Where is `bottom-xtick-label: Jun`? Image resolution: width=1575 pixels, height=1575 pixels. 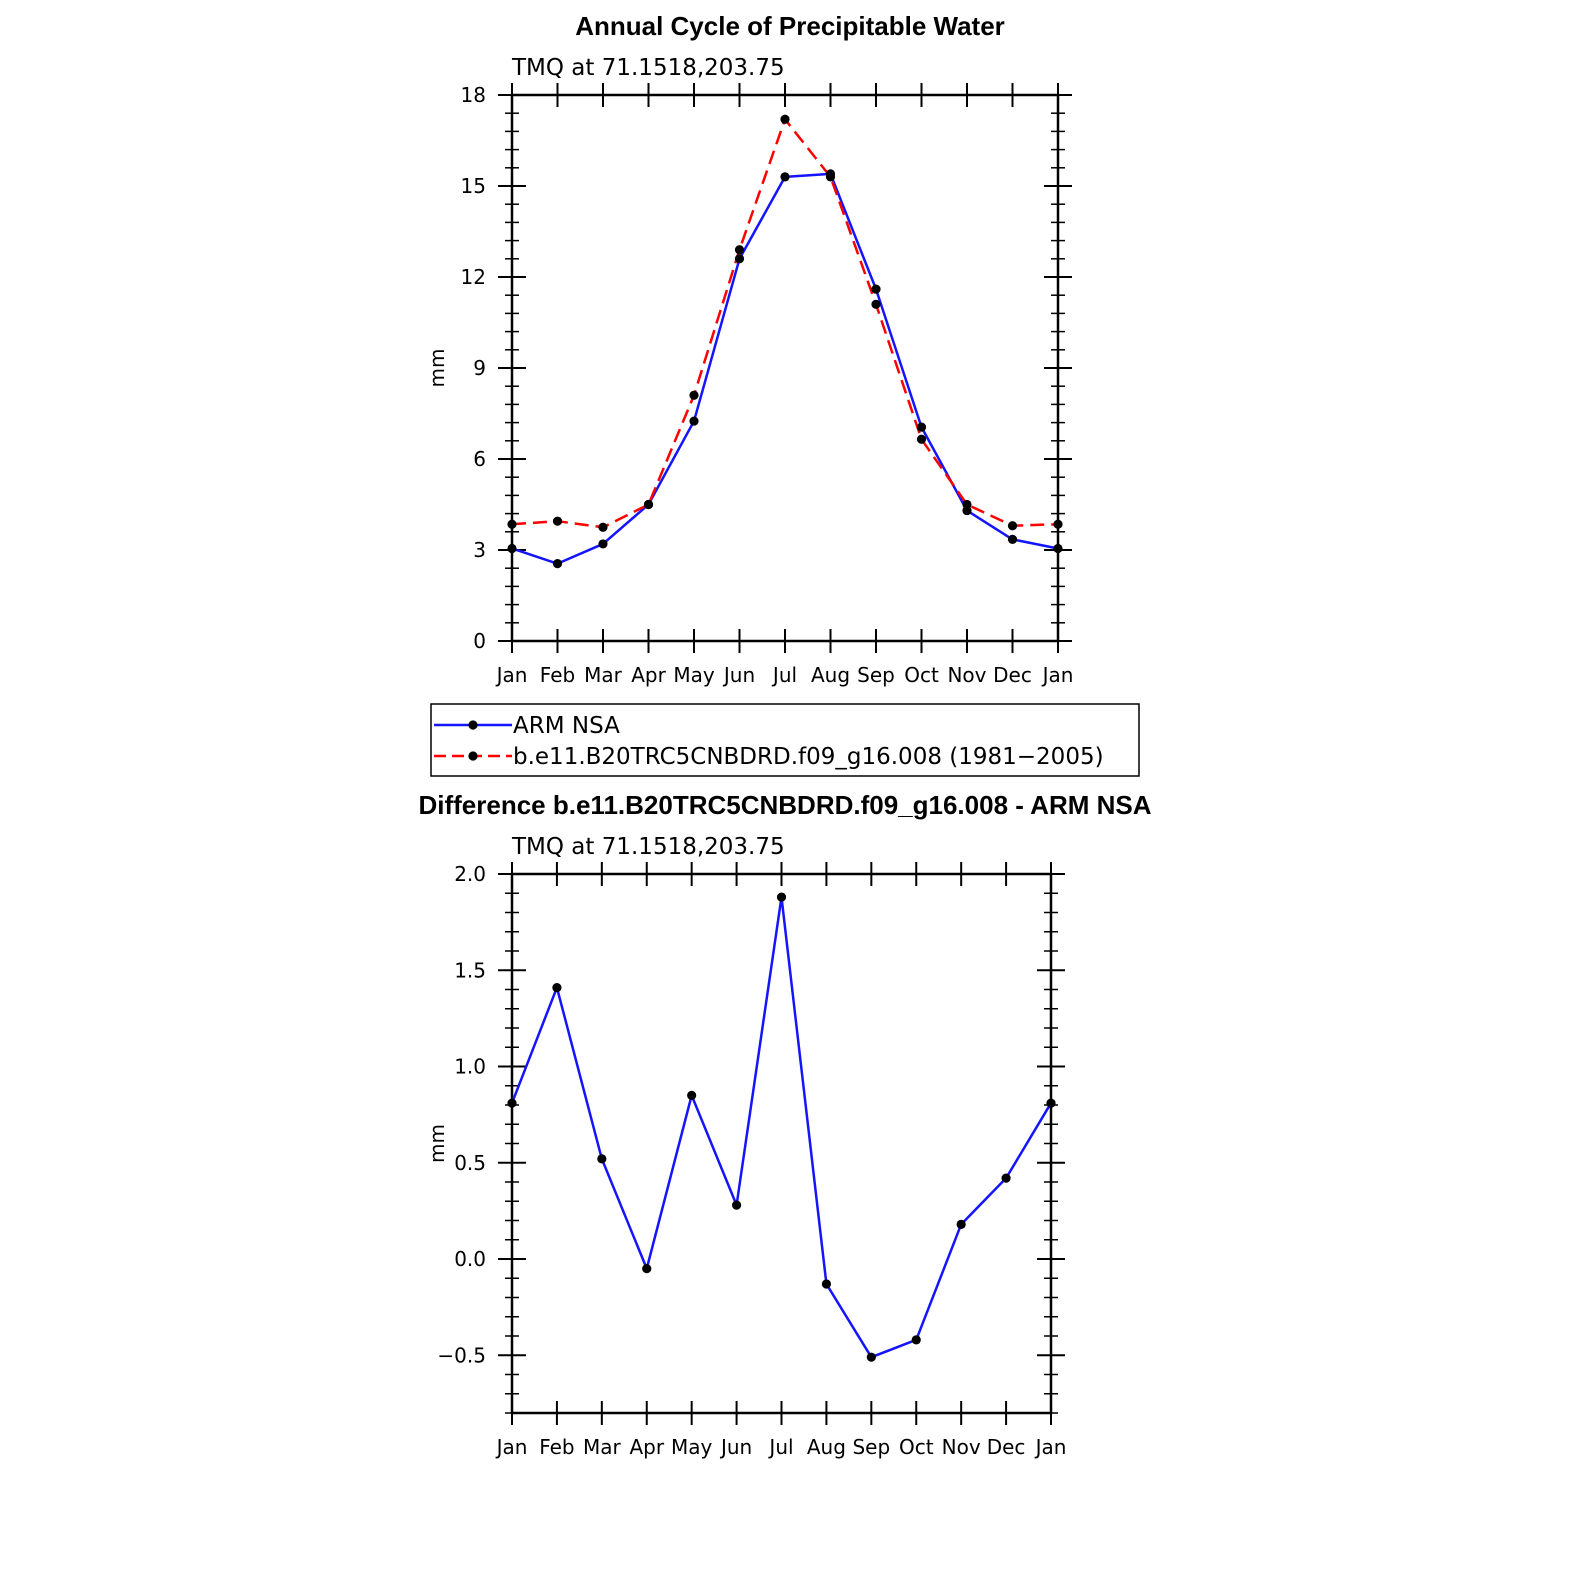 bottom-xtick-label: Jun is located at coordinates (735, 1447).